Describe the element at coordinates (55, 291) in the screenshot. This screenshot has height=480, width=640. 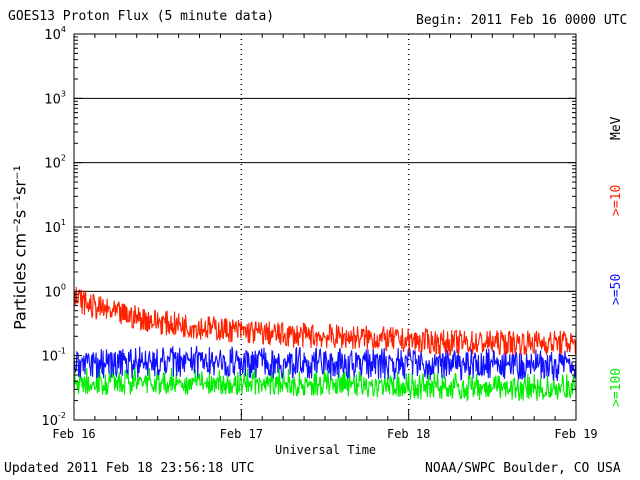
I see `y-tick-label: 10⁰` at that location.